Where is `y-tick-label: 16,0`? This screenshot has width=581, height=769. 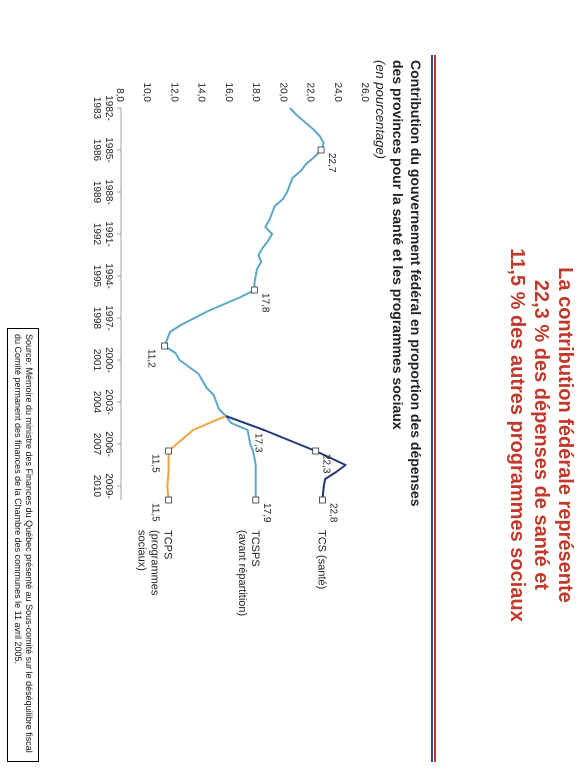
y-tick-label: 16,0 is located at coordinates (228, 93).